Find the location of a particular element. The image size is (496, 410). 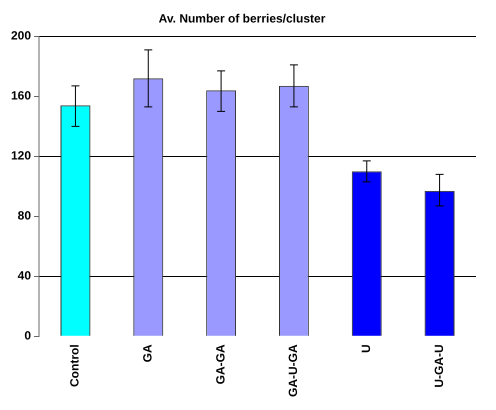

y-tick-label: 200 is located at coordinates (21, 35).